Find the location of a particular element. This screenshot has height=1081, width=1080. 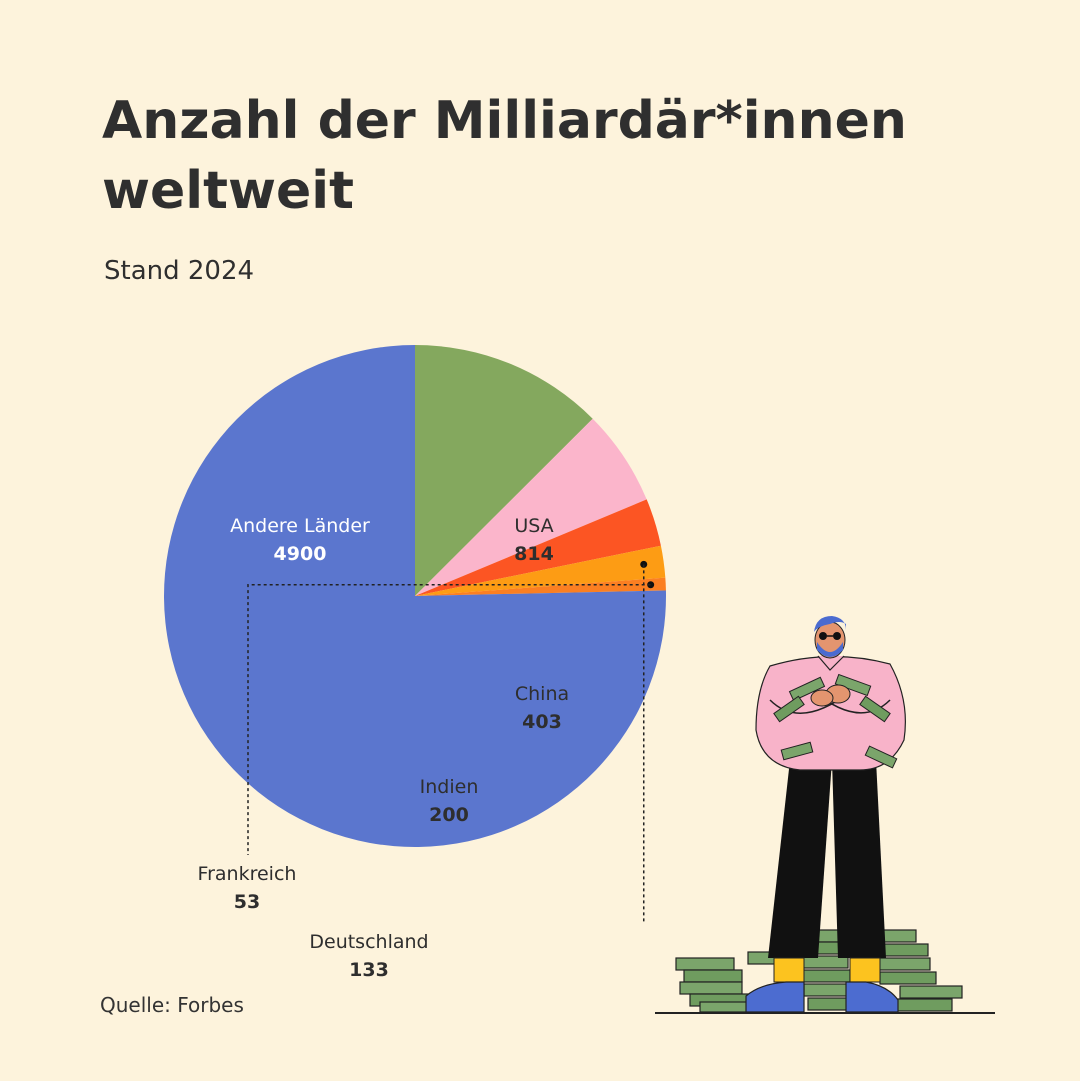

slice-label-usa: USA is located at coordinates (533, 526).